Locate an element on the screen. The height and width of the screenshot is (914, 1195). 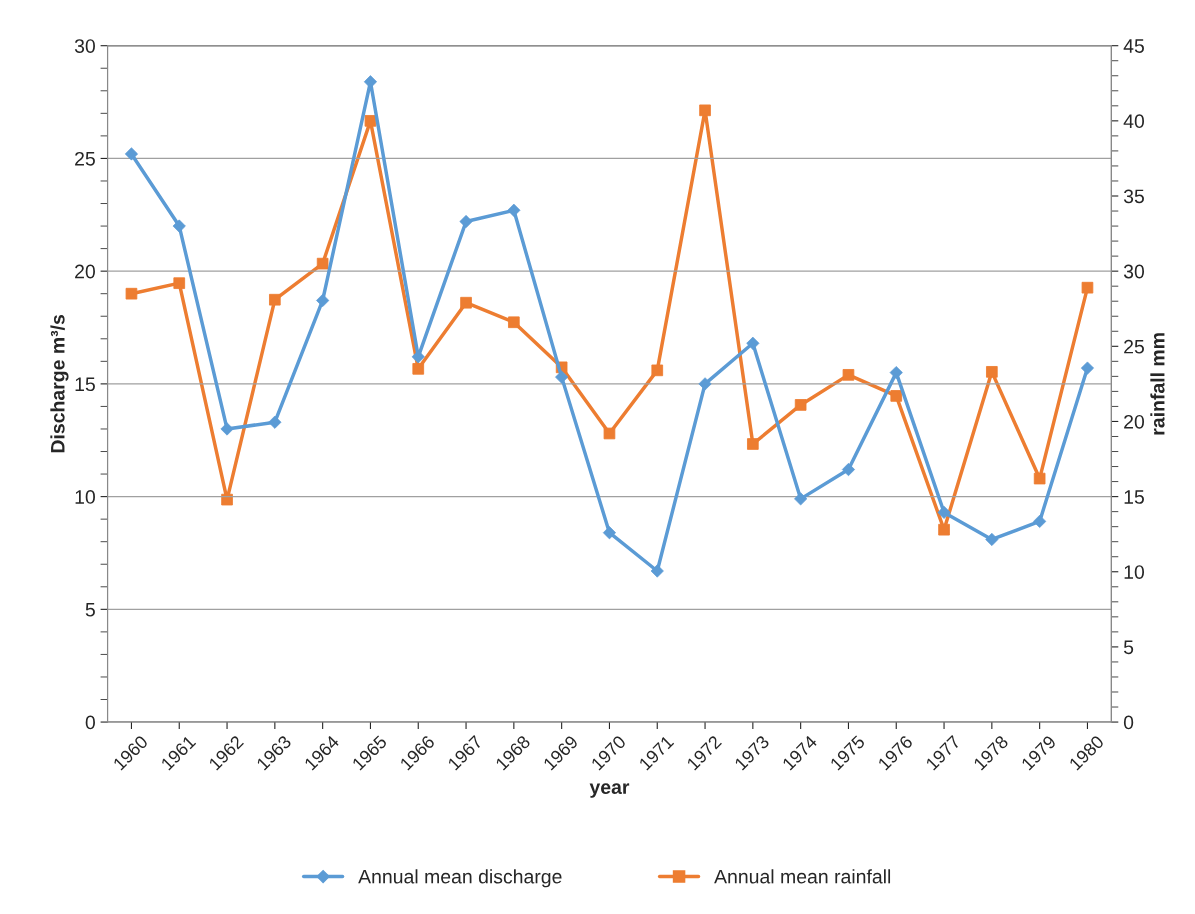
y-axis-title: Discharge m³/s is located at coordinates (59, 383).